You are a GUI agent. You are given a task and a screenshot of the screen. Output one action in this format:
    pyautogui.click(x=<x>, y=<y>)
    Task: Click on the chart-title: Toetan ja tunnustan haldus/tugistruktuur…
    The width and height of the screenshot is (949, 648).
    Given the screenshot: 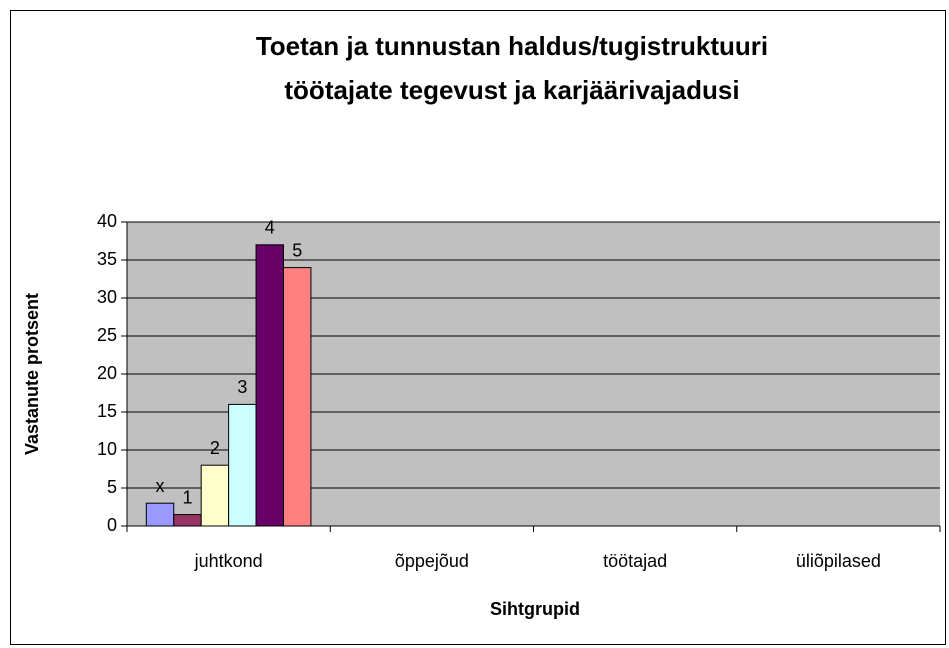 What is the action you would take?
    pyautogui.click(x=512, y=46)
    